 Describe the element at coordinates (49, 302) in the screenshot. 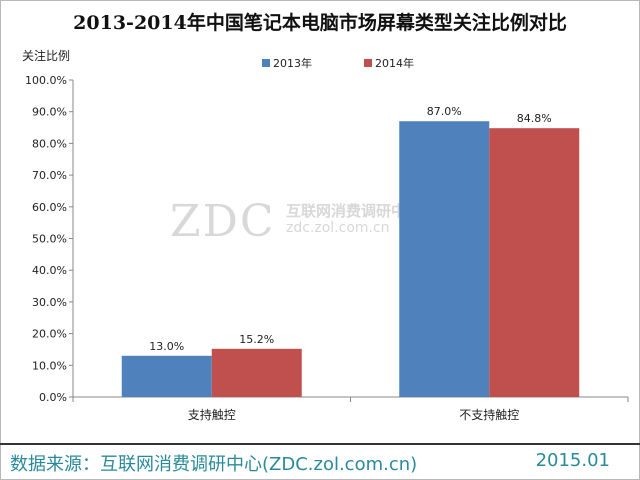

I see `y-tick-label: 30.0%` at that location.